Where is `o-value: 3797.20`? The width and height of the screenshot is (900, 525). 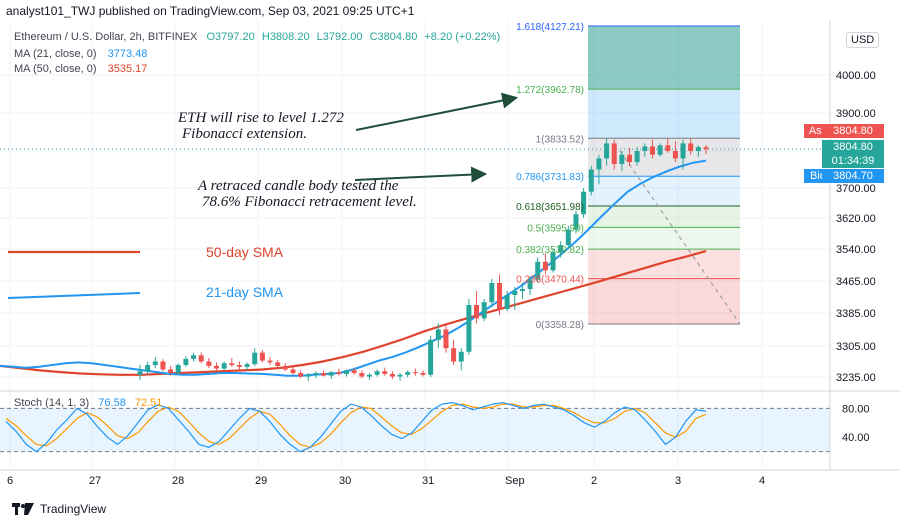 o-value: 3797.20 is located at coordinates (235, 37).